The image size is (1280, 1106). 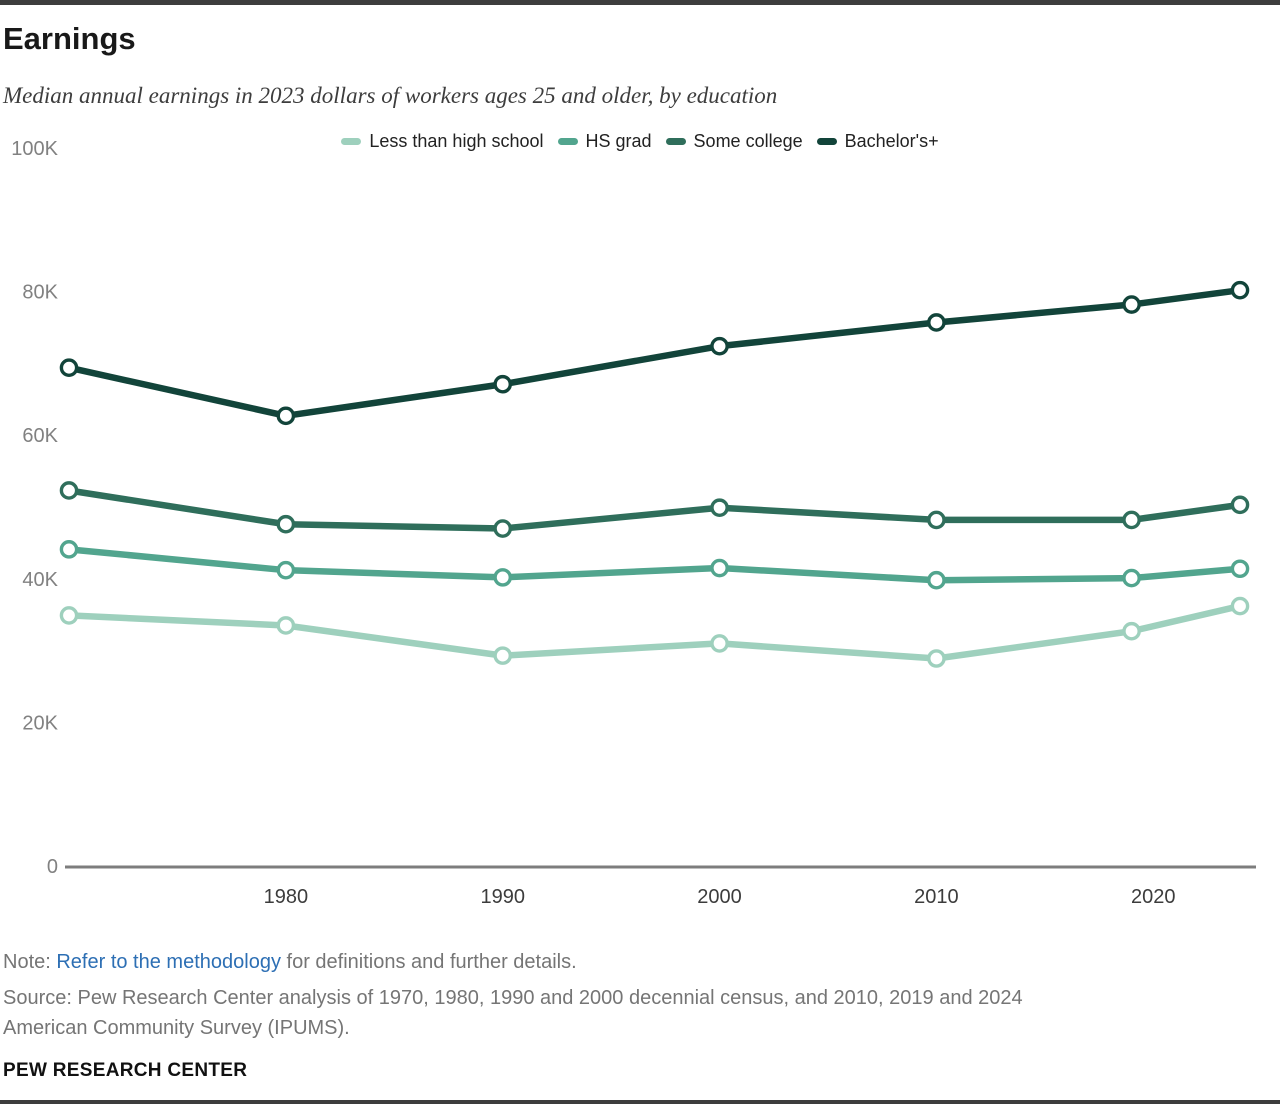 I want to click on legend-item-less-than-high-school: Less than high school, so click(x=442, y=141).